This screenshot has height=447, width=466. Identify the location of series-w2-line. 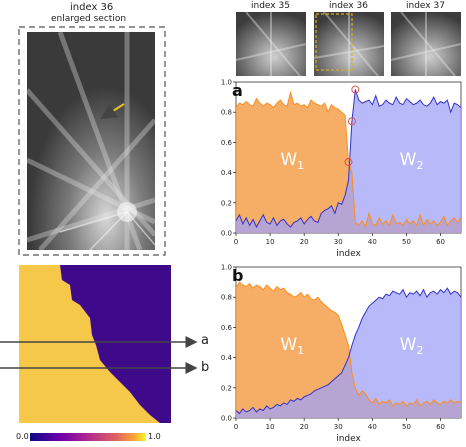
(348, 351).